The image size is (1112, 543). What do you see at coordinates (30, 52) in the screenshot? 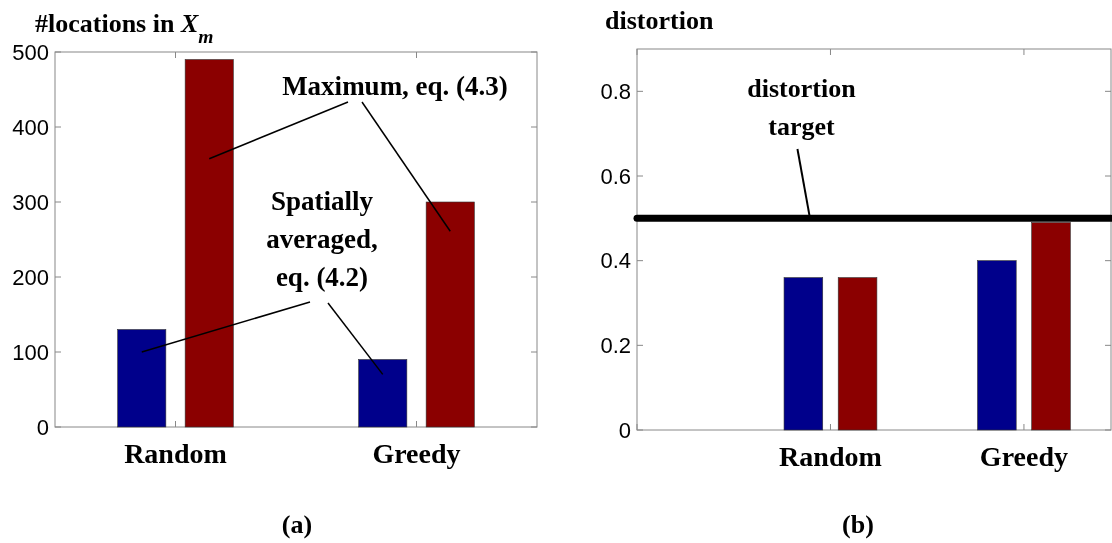
I see `y-tick-label: 500` at bounding box center [30, 52].